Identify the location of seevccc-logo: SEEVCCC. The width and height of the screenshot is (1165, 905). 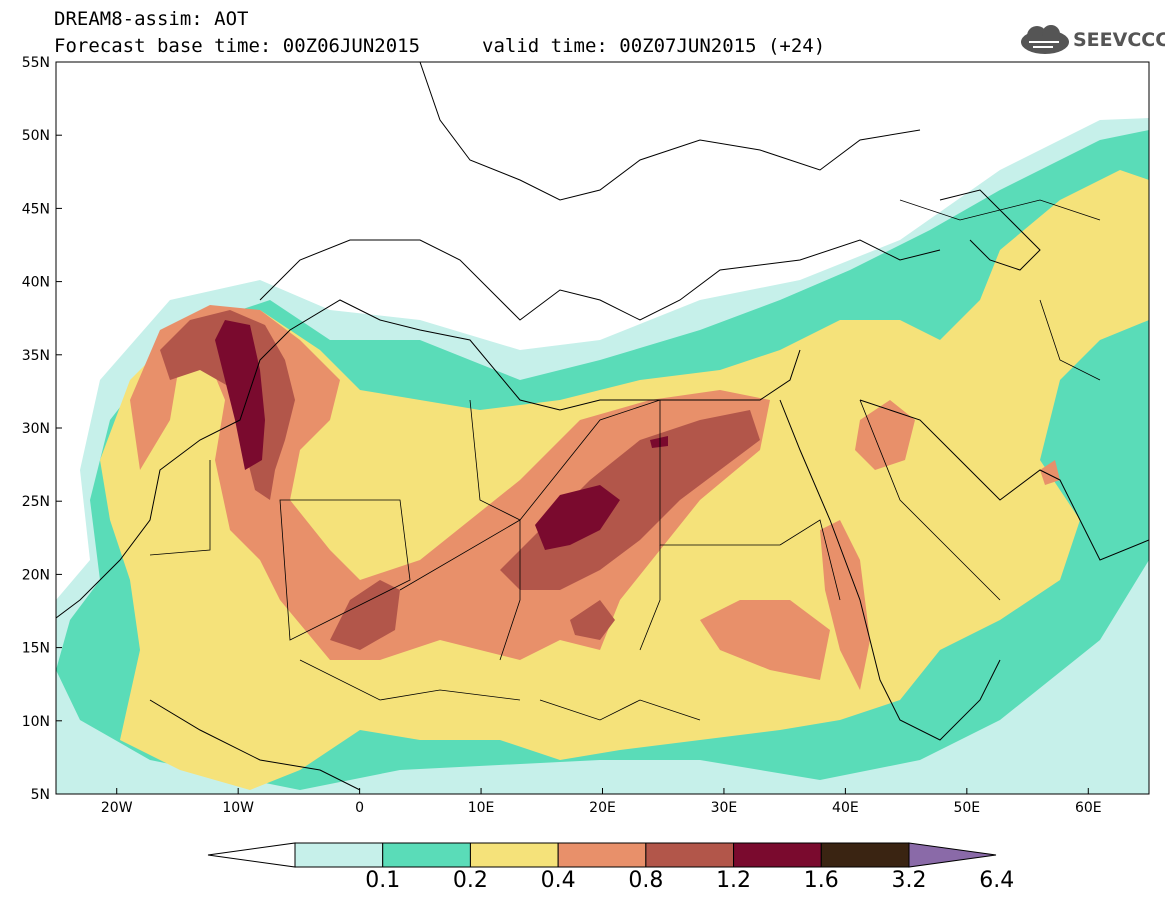
(1091, 41).